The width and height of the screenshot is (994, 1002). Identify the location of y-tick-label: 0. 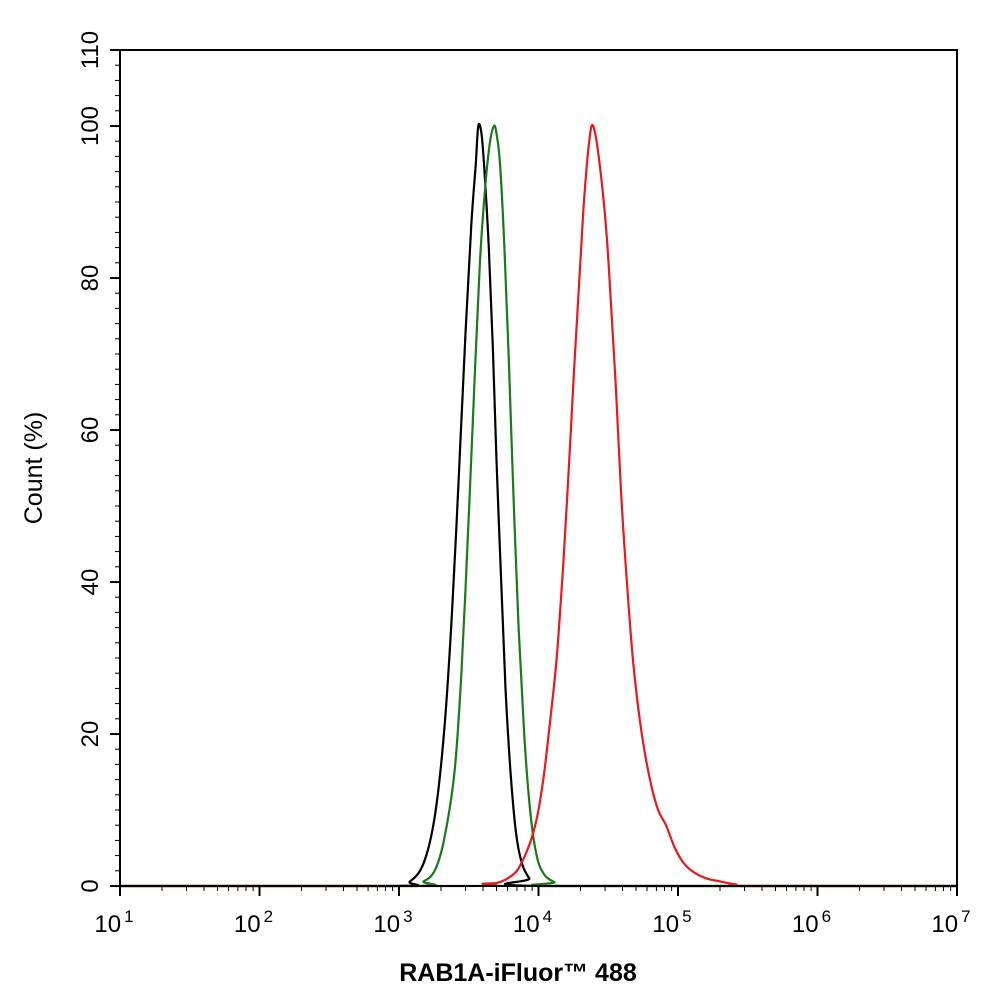
(90, 885).